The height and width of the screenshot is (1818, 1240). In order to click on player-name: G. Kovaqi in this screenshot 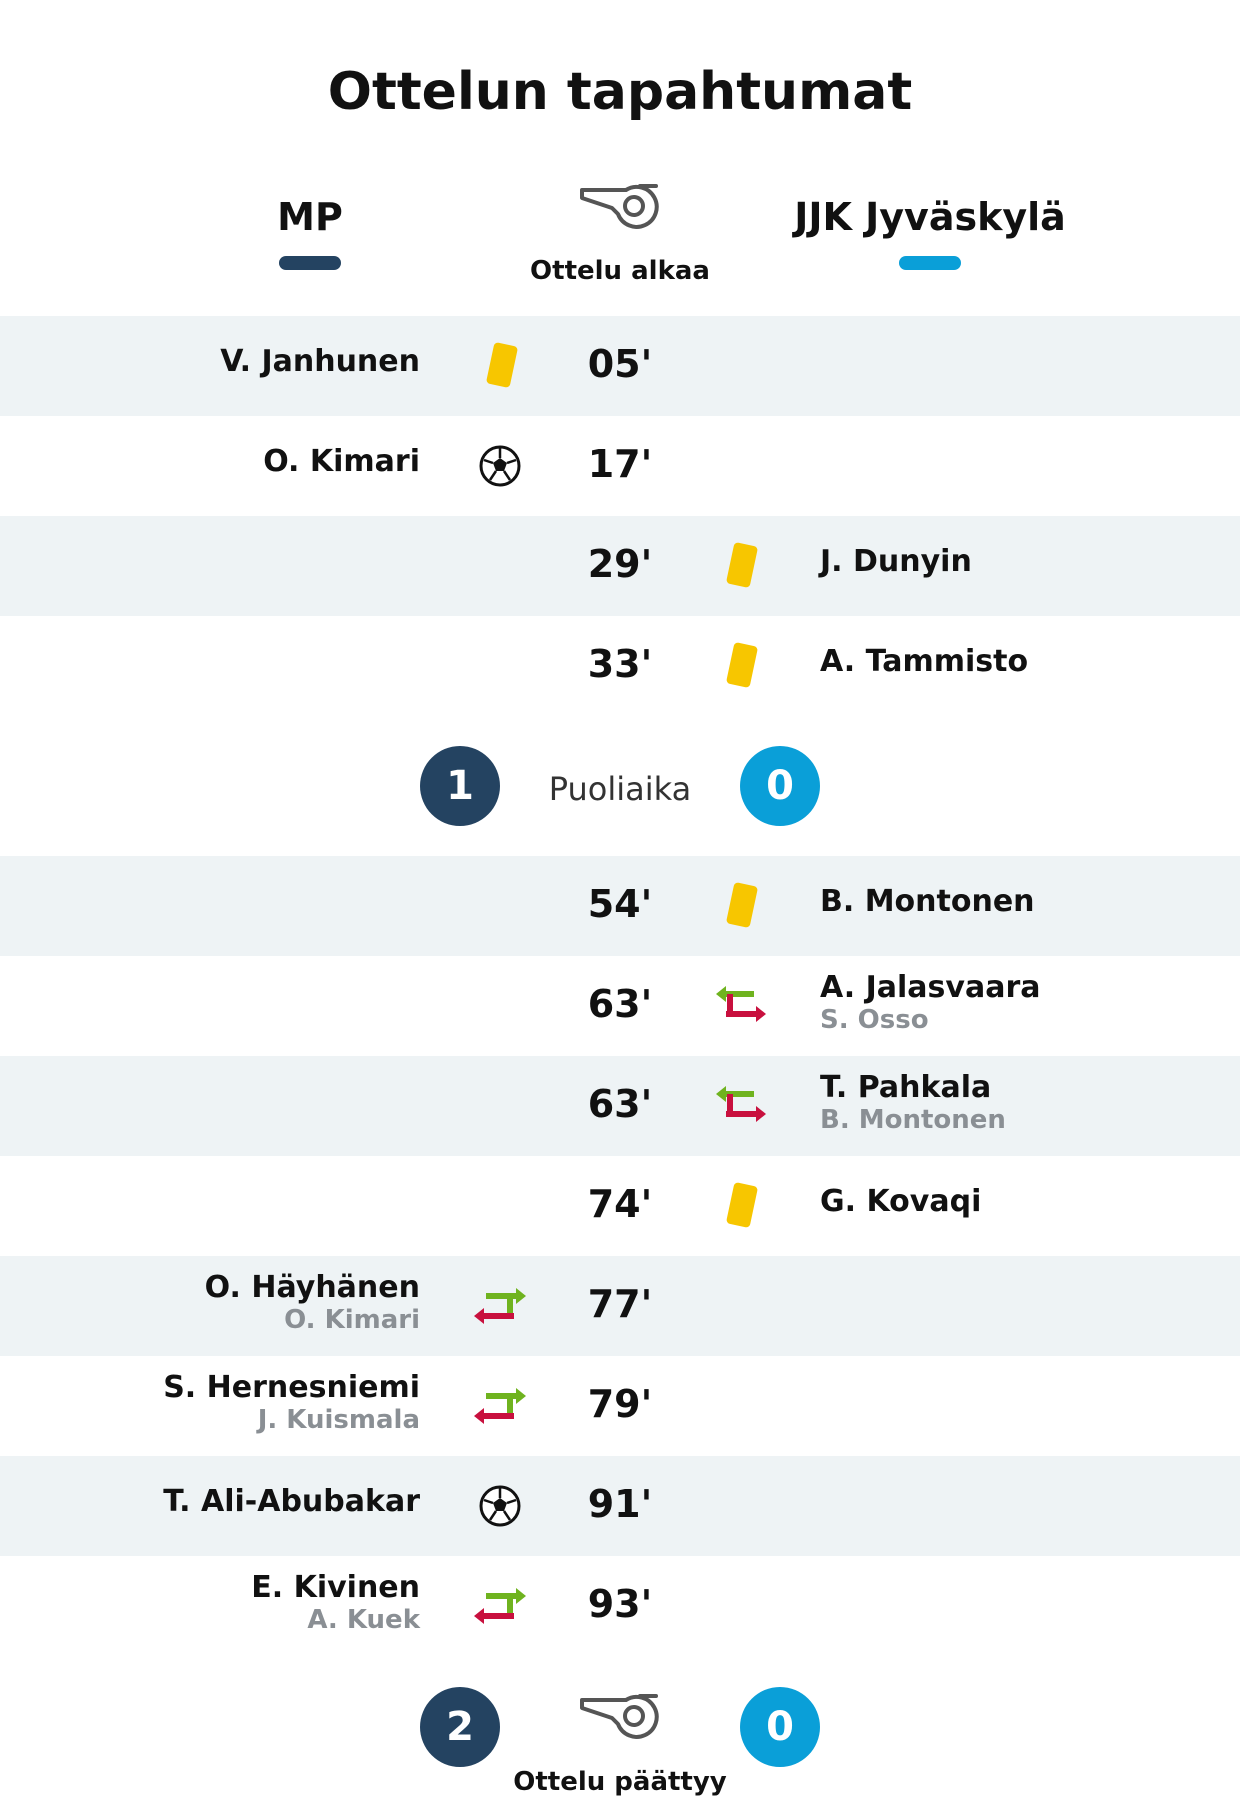, I will do `click(901, 1201)`.